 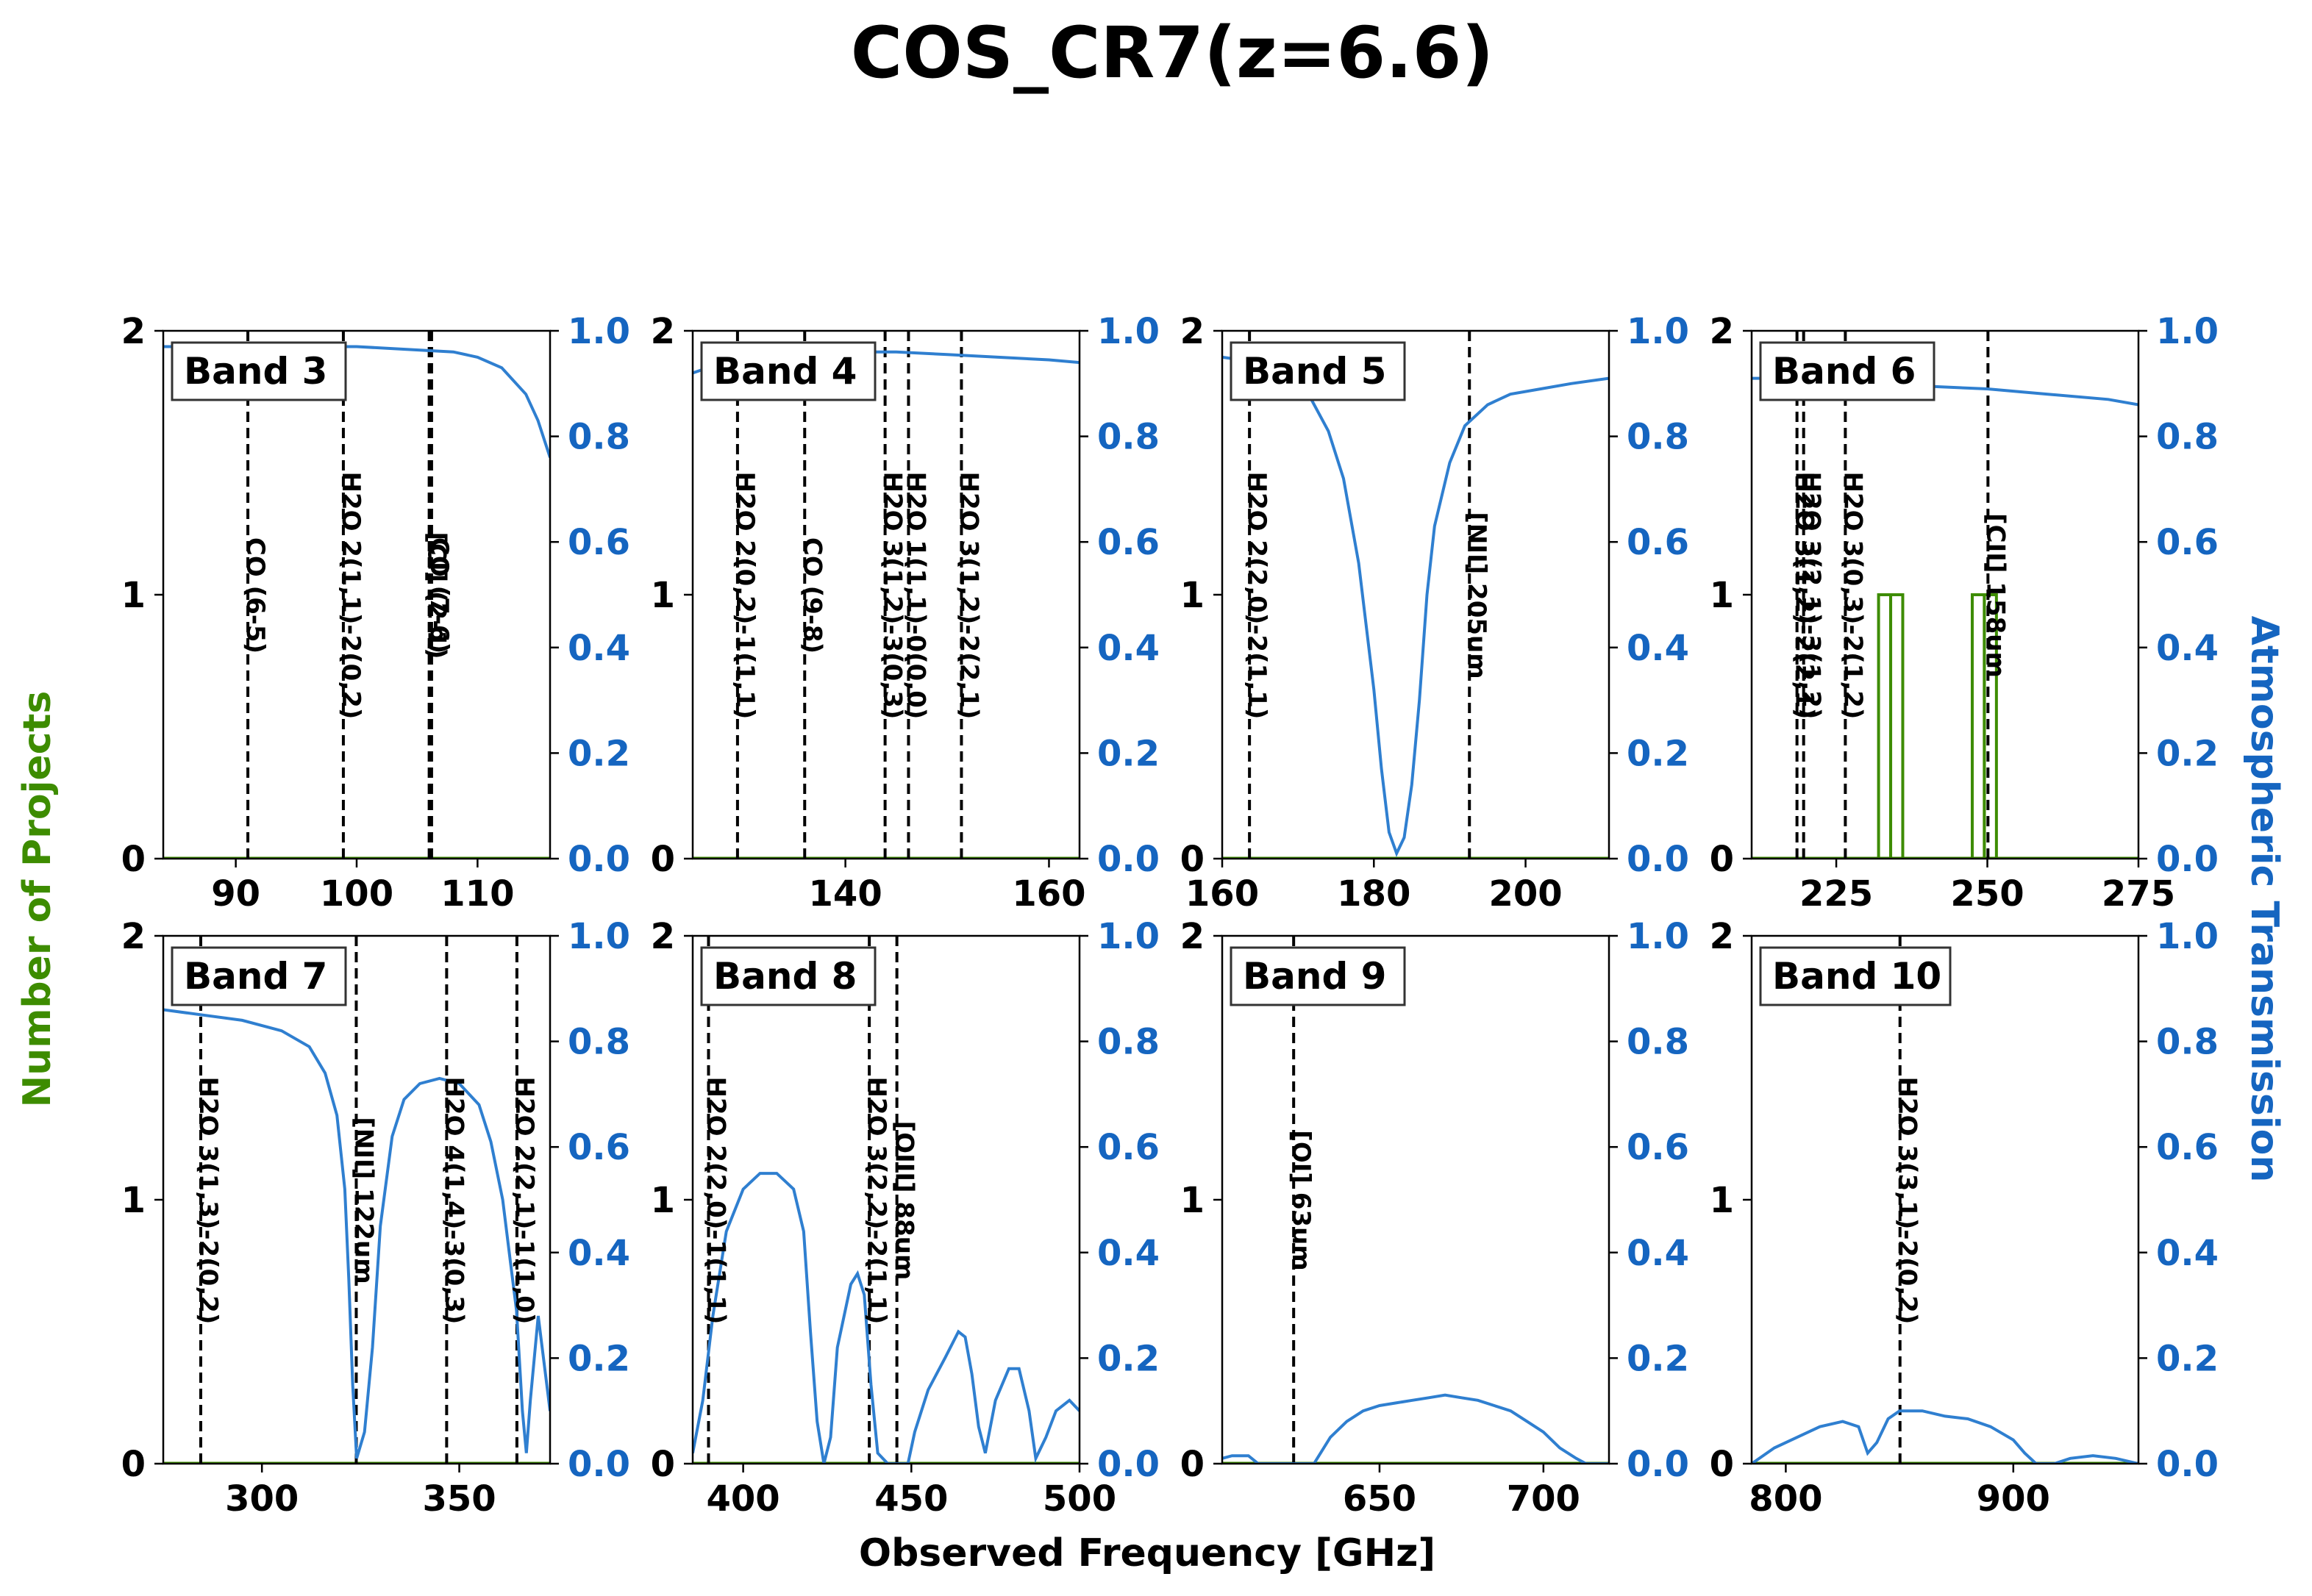 What do you see at coordinates (1079, 1499) in the screenshot?
I see `x-tick-label: 500` at bounding box center [1079, 1499].